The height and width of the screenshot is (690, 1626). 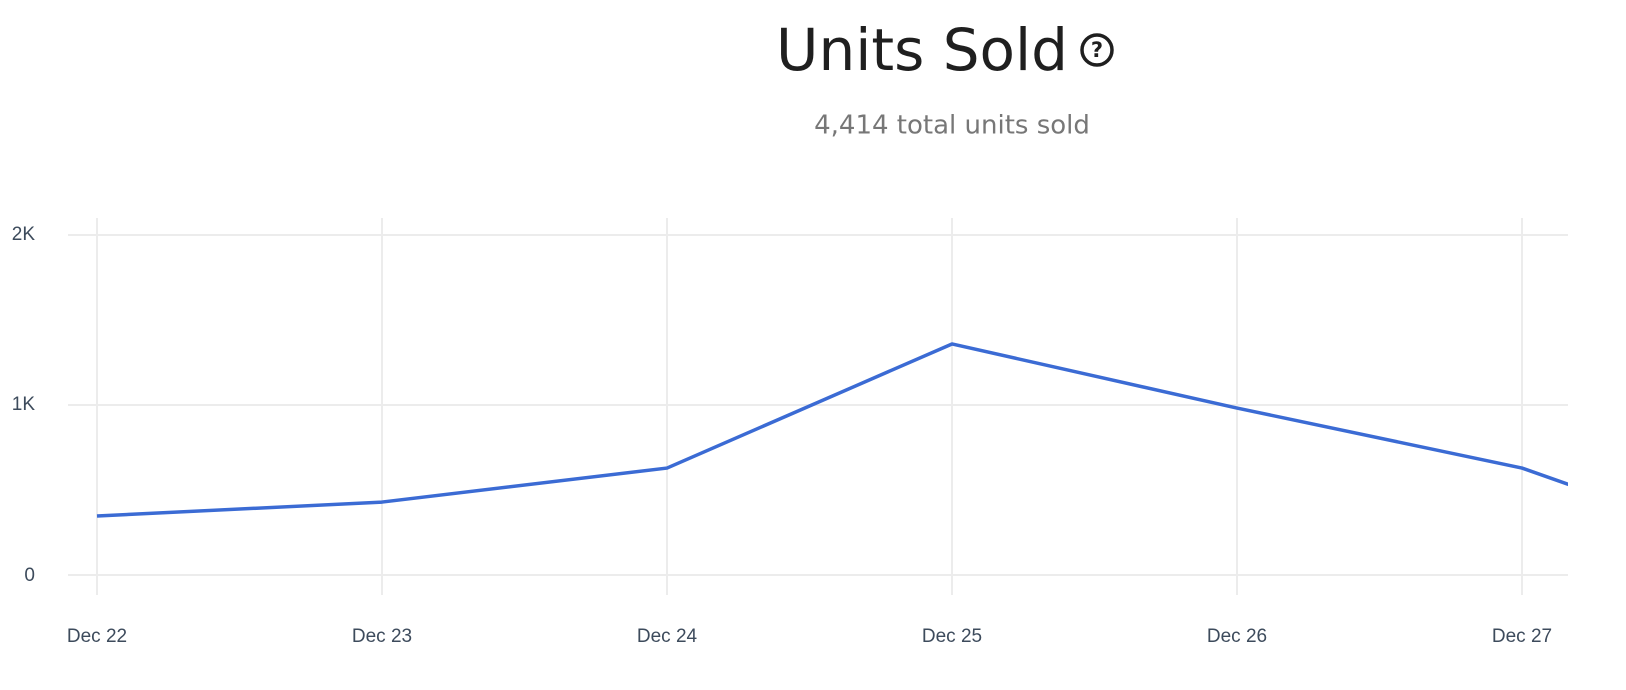 I want to click on x-tick-label: Dec 24, so click(x=667, y=636).